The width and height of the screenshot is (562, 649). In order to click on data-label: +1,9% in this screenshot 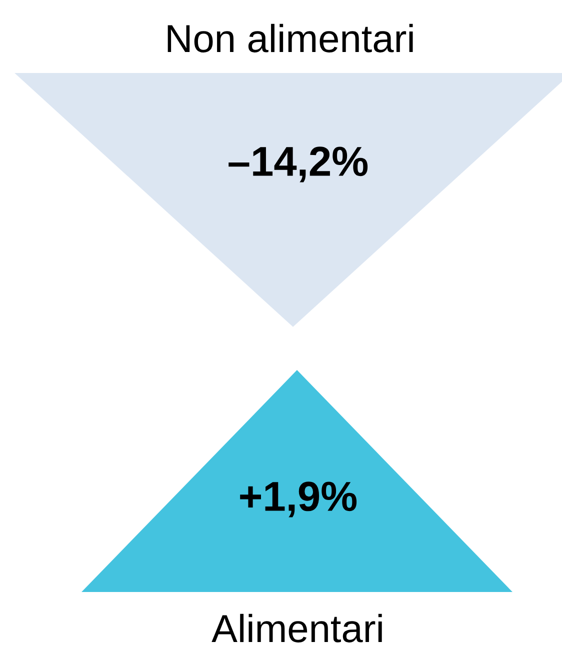, I will do `click(298, 500)`.